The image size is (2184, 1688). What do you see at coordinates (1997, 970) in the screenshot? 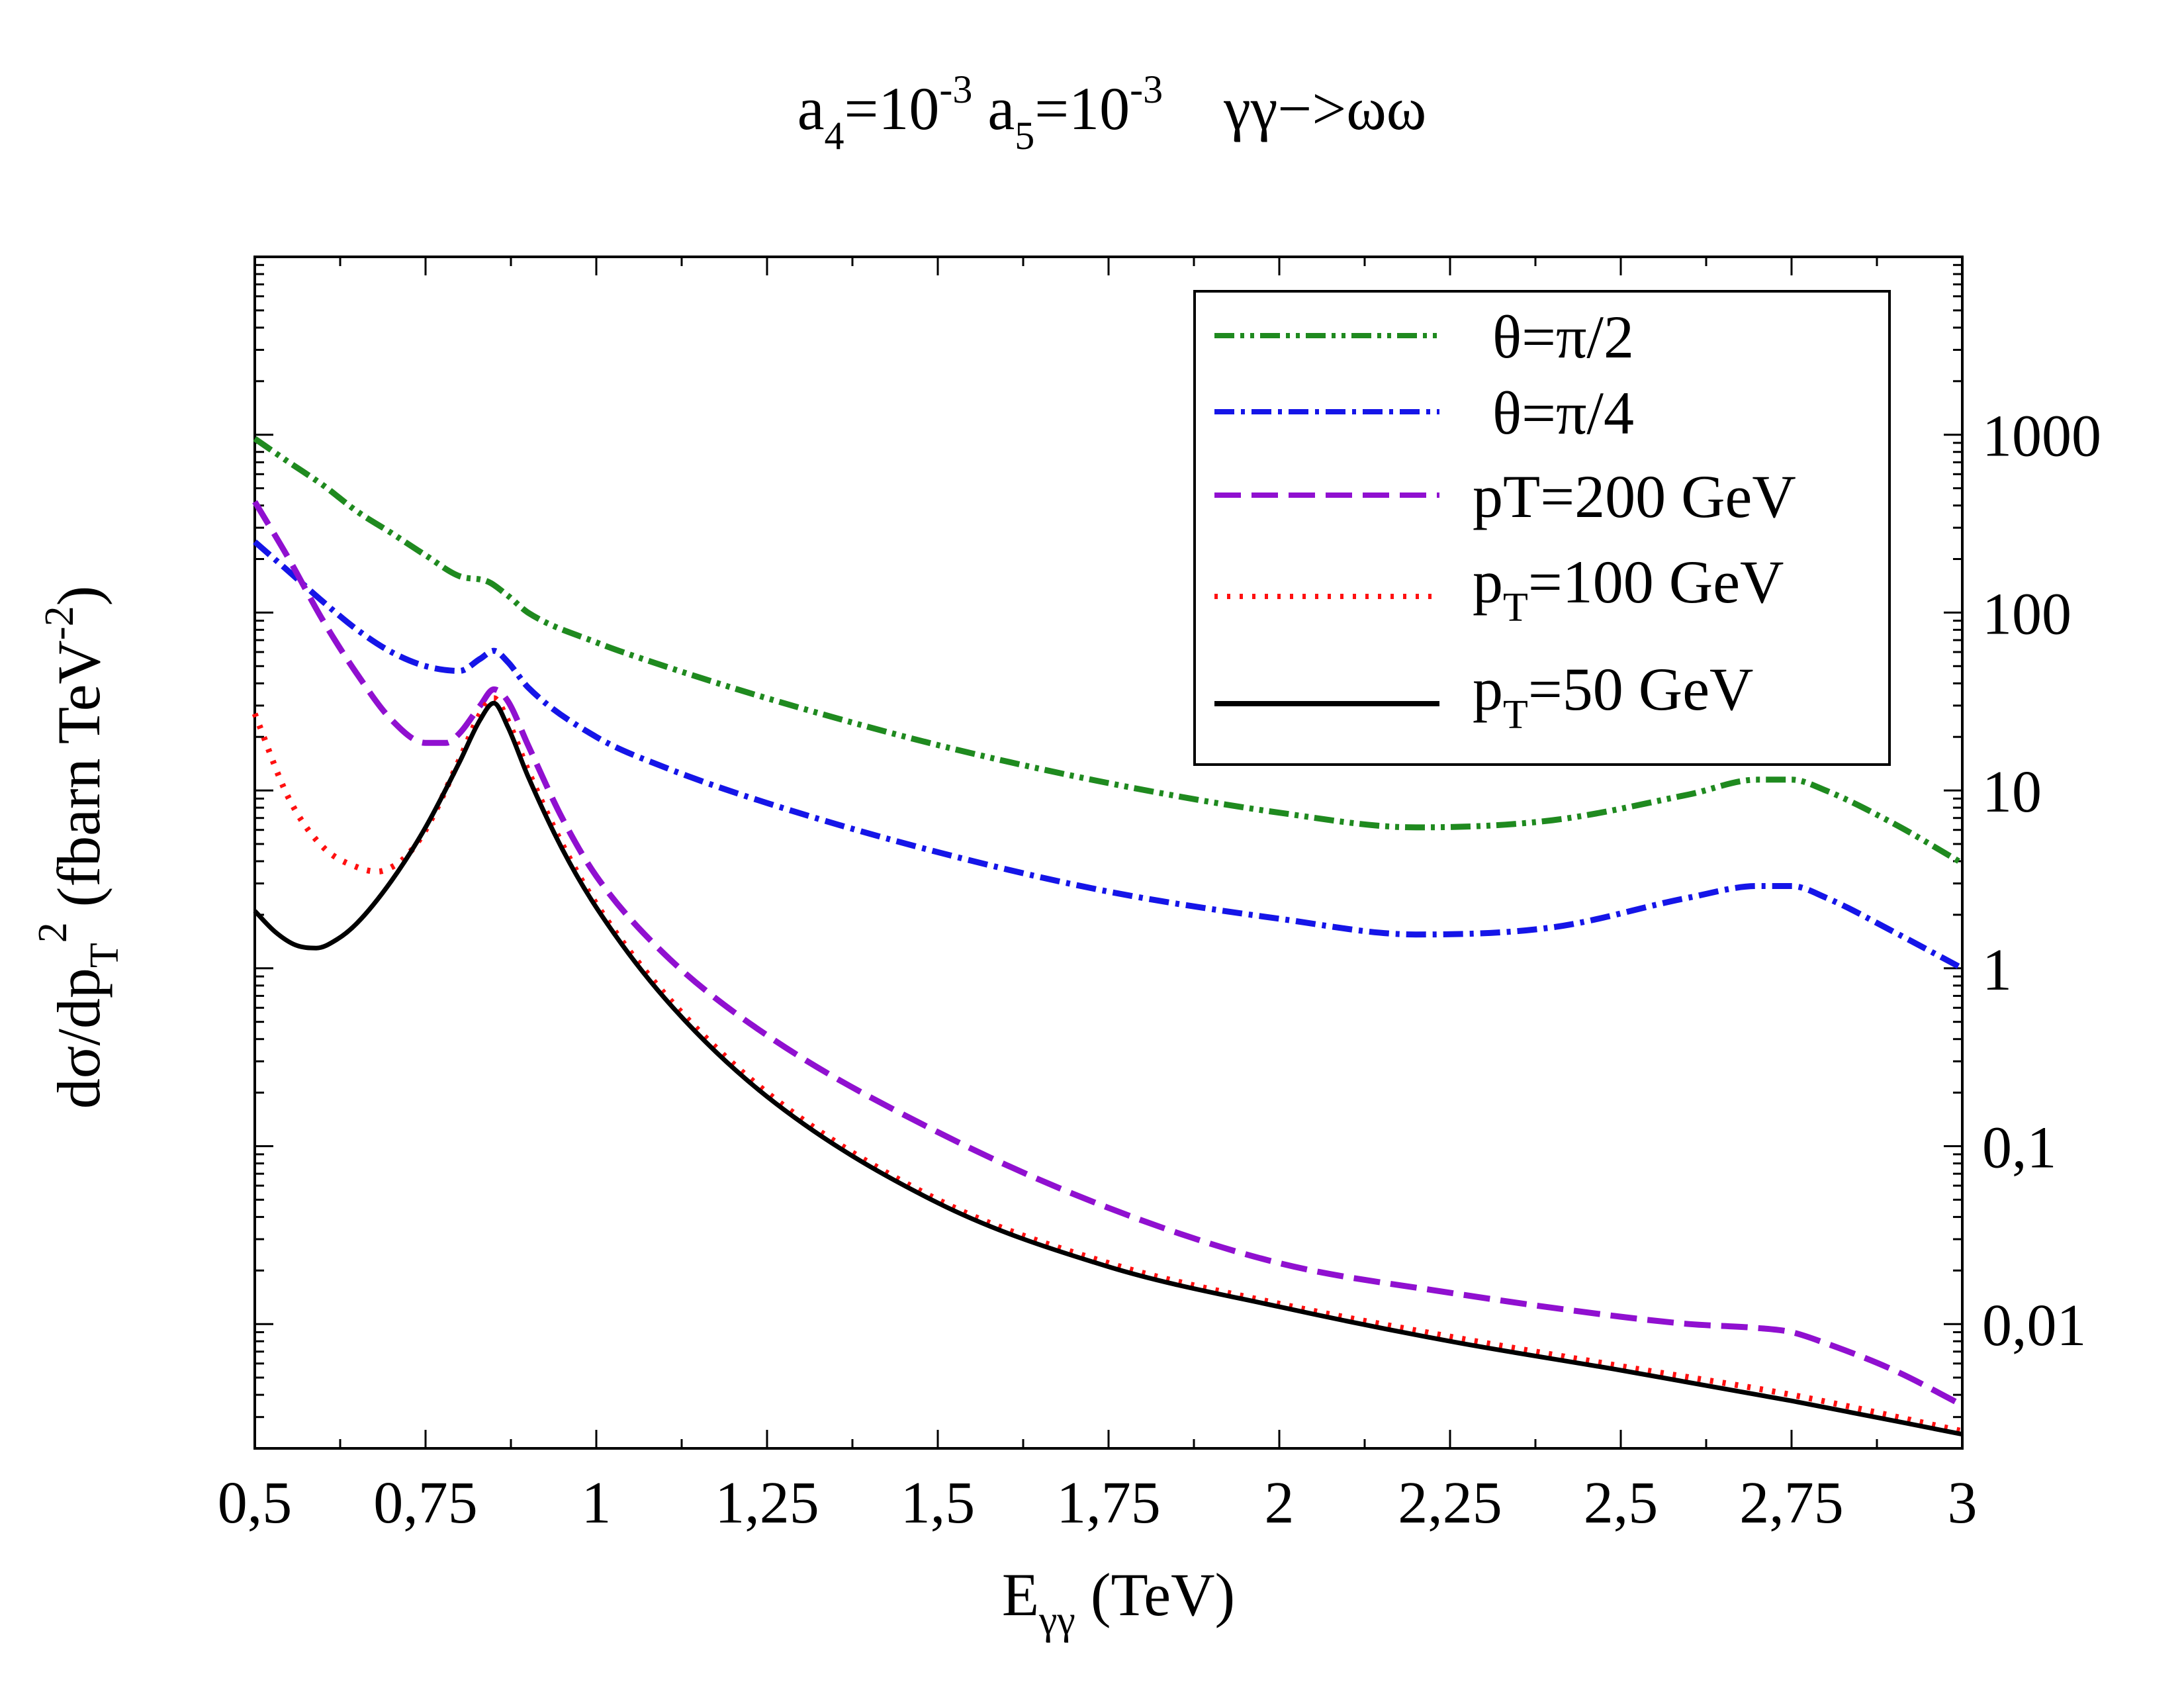
I see `y-tick-label: 1` at bounding box center [1997, 970].